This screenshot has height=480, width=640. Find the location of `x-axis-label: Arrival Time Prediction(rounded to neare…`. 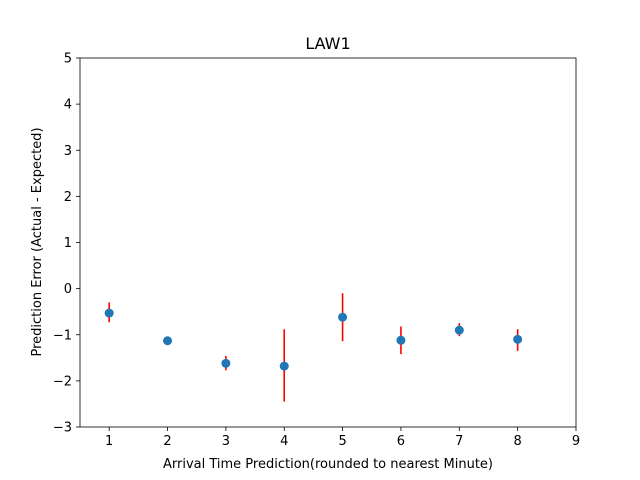

x-axis-label: Arrival Time Prediction(rounded to neare… is located at coordinates (328, 464).